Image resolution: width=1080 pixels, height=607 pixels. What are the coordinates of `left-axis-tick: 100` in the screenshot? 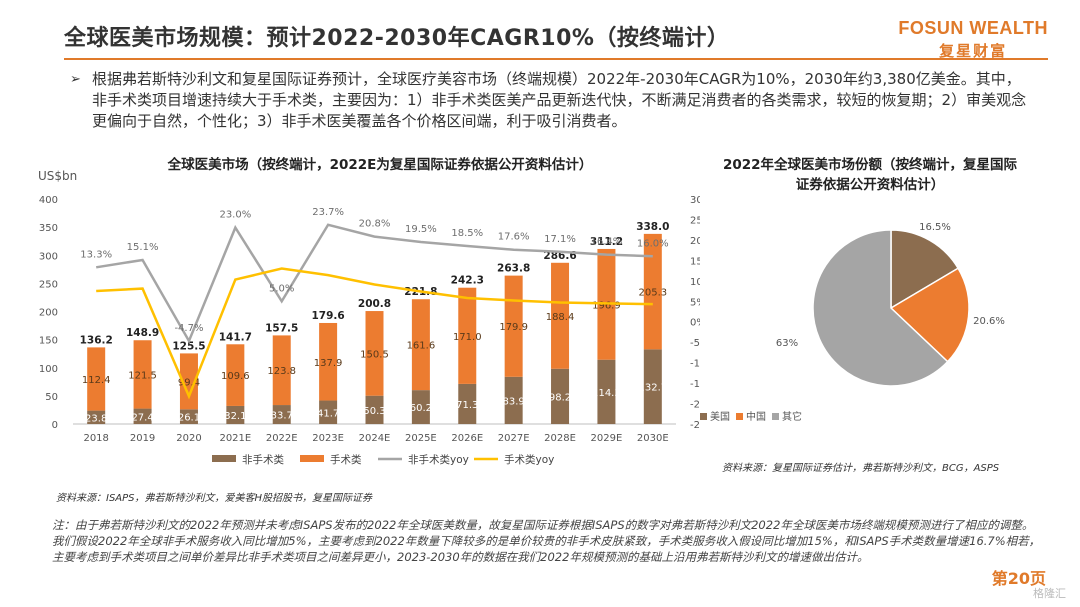 It's located at (48, 369).